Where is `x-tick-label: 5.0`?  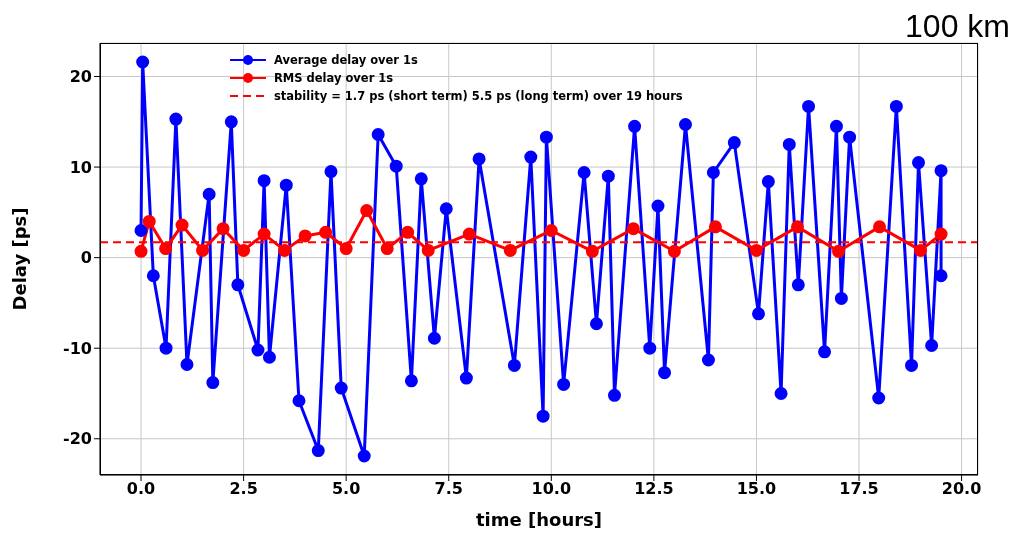
x-tick-label: 5.0 is located at coordinates (346, 489).